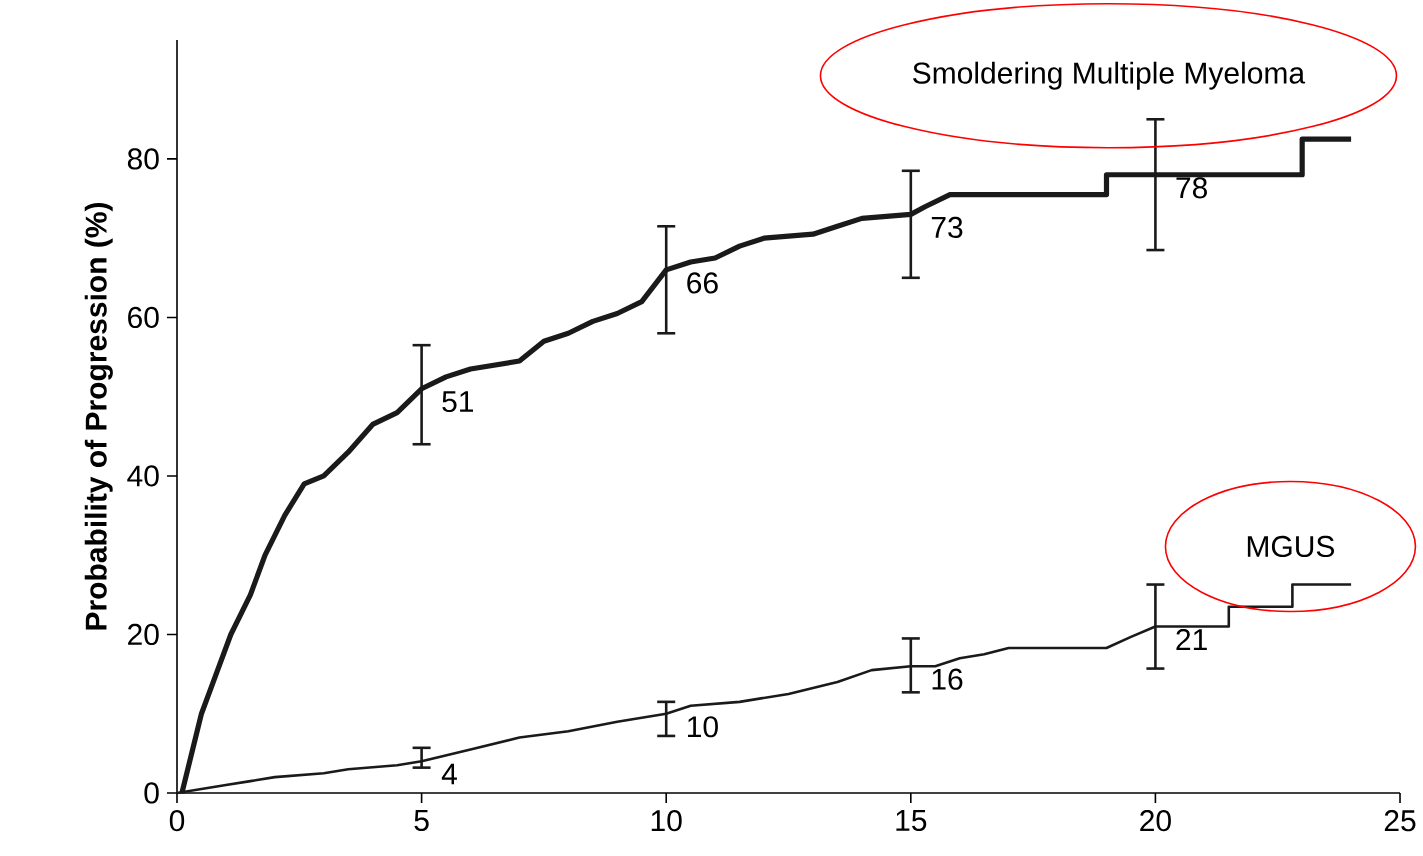  I want to click on data-label: 51, so click(458, 402).